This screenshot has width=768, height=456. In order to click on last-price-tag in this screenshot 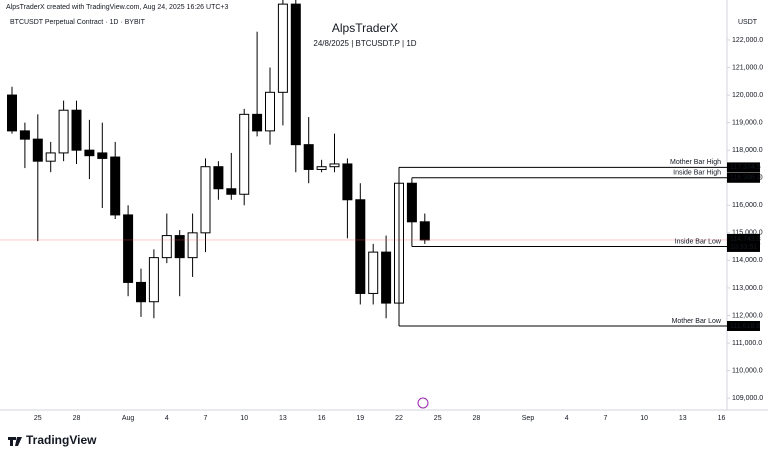, I will do `click(743, 242)`.